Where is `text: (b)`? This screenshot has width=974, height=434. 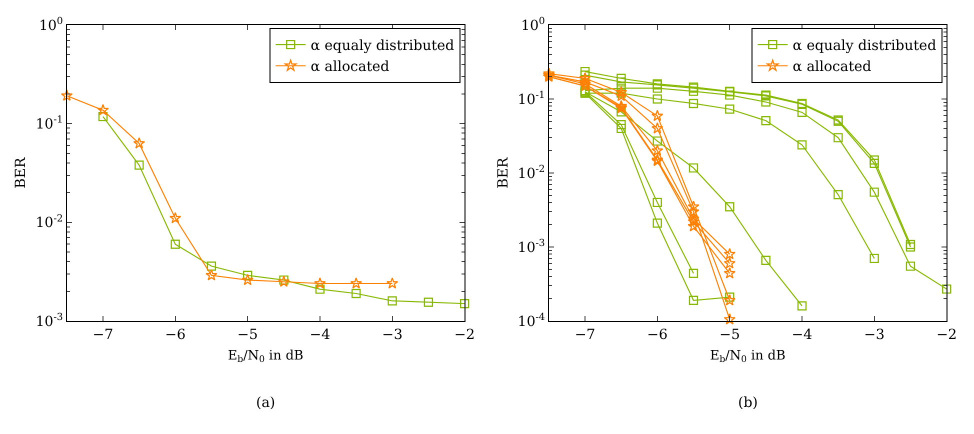 text: (b) is located at coordinates (748, 403).